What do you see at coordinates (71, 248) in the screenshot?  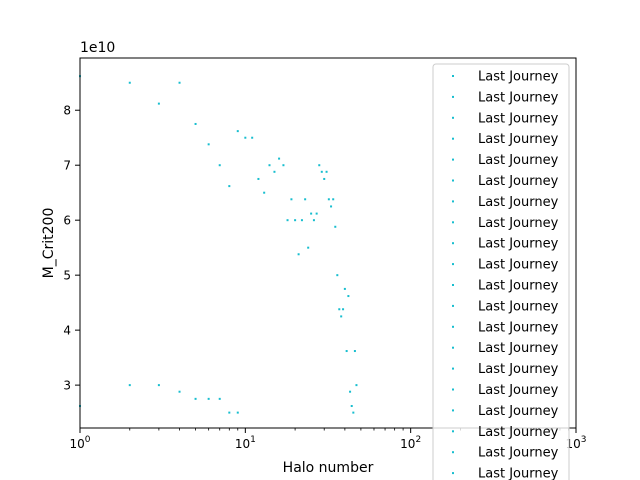 I see `y-axis: 3 4 5 6 7 8` at bounding box center [71, 248].